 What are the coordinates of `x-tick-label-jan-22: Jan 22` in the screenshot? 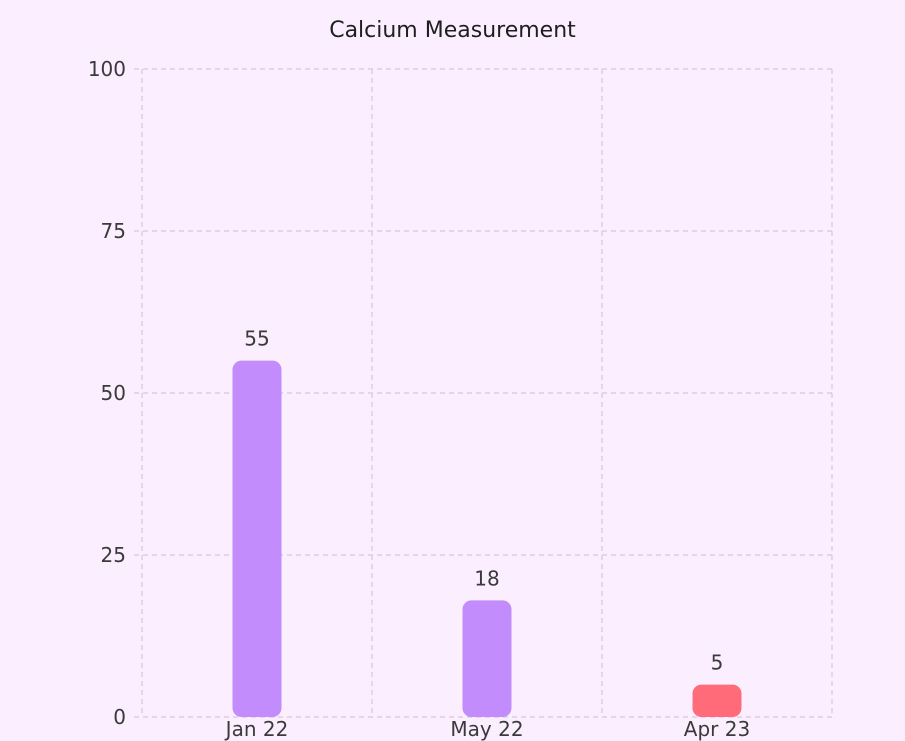 It's located at (256, 729).